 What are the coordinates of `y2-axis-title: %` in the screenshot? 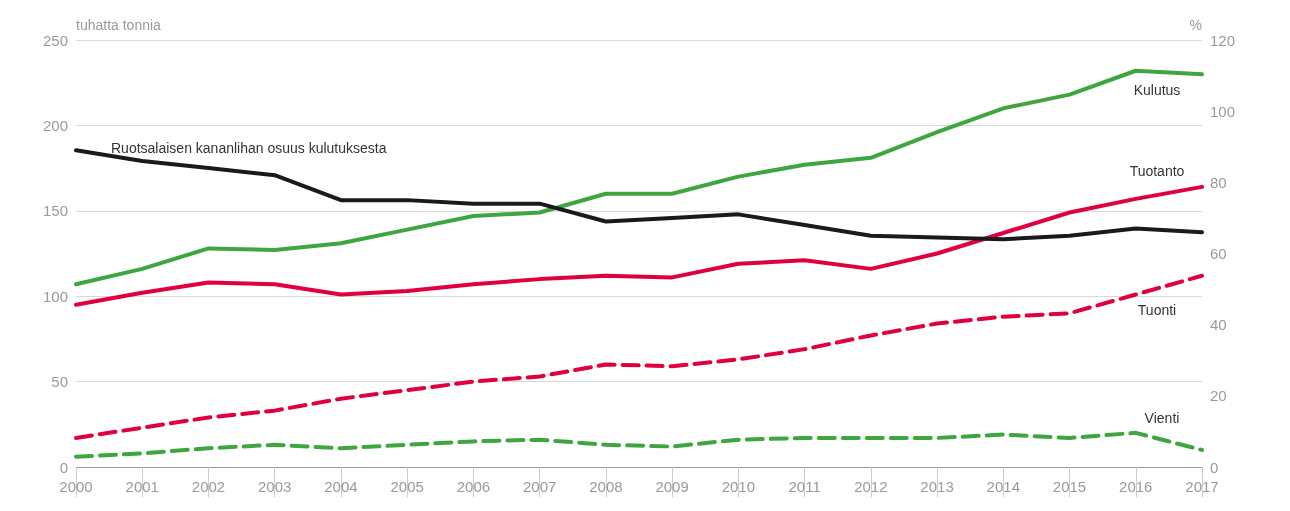 It's located at (1195, 25).